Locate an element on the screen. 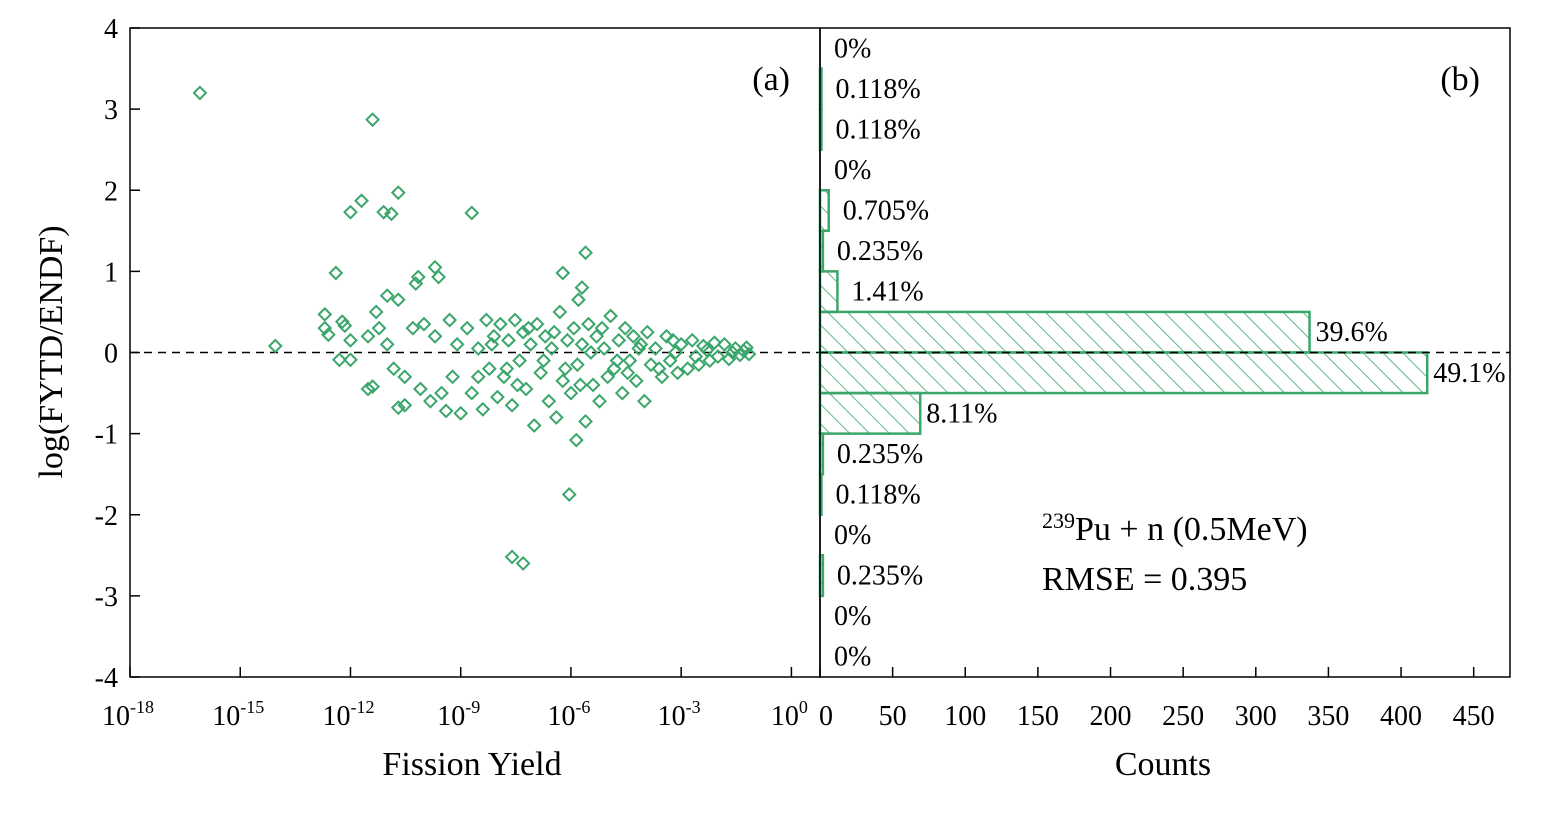 The height and width of the screenshot is (822, 1560). x-tick-label: 400 is located at coordinates (1401, 716).